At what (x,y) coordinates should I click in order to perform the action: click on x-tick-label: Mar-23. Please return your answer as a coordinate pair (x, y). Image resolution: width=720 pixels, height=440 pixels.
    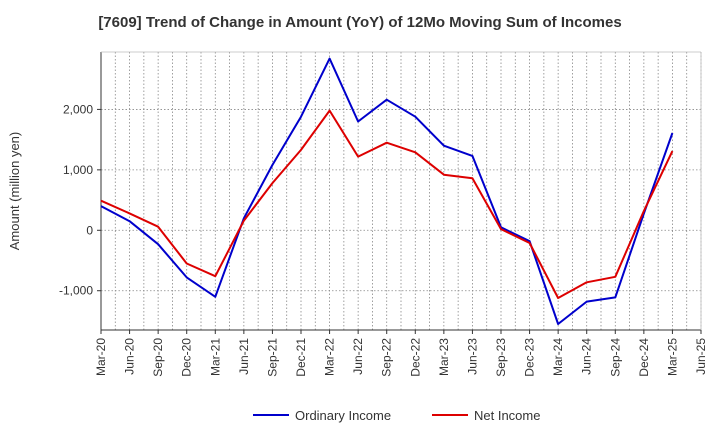
    Looking at the image, I should click on (444, 357).